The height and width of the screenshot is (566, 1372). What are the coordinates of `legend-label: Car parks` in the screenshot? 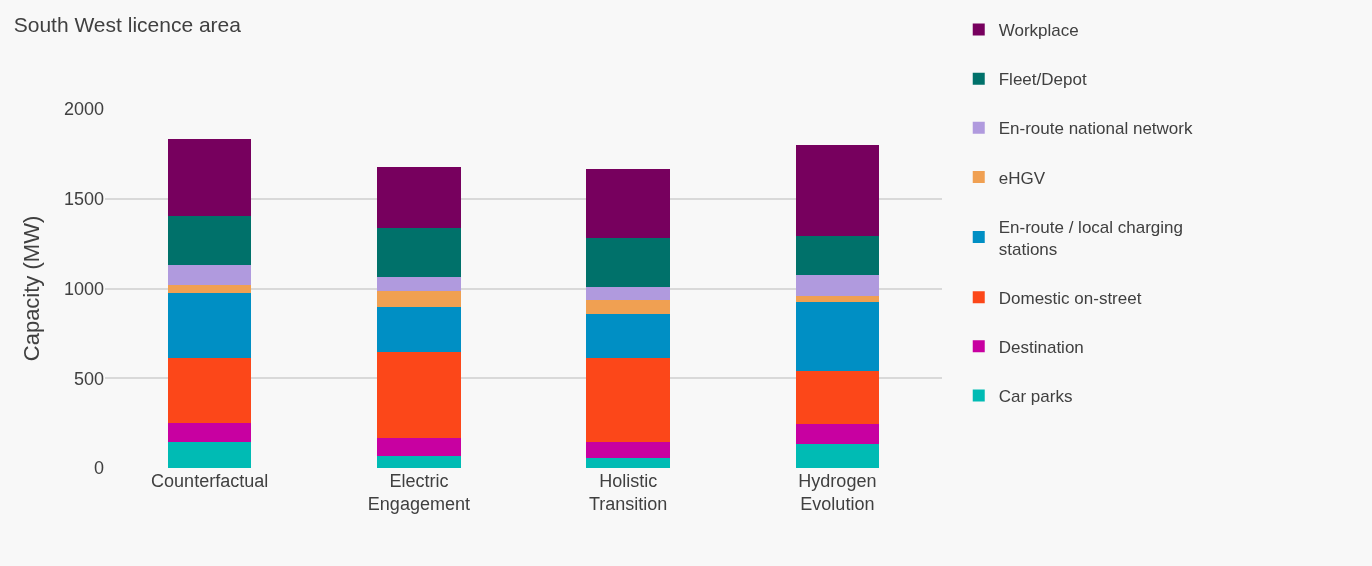 It's located at (1035, 397).